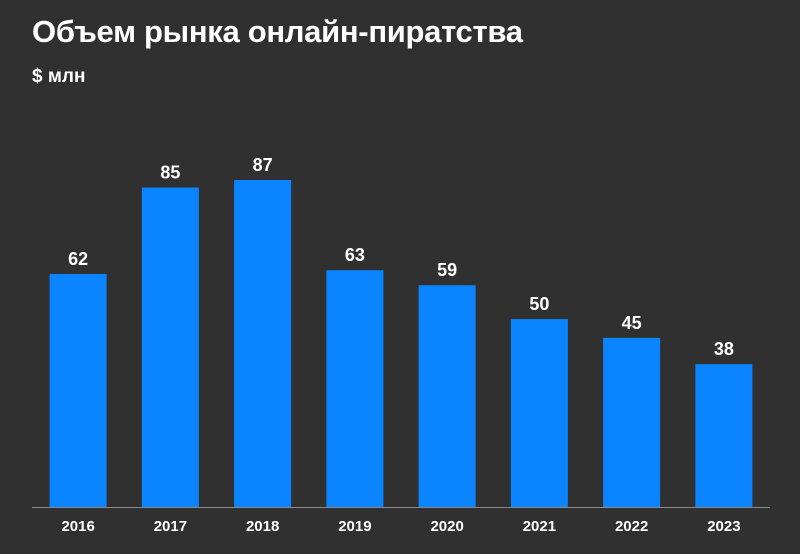 This screenshot has width=800, height=554. I want to click on bar-2019, so click(355, 388).